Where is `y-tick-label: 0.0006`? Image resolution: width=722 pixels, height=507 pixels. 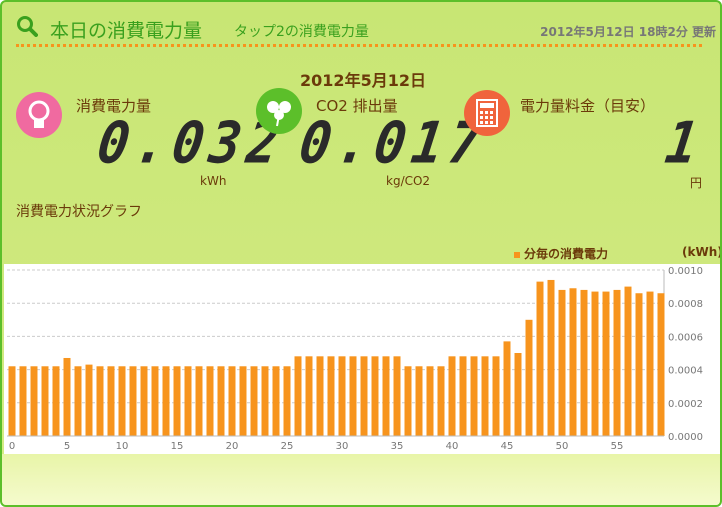 y-tick-label: 0.0006 is located at coordinates (685, 337).